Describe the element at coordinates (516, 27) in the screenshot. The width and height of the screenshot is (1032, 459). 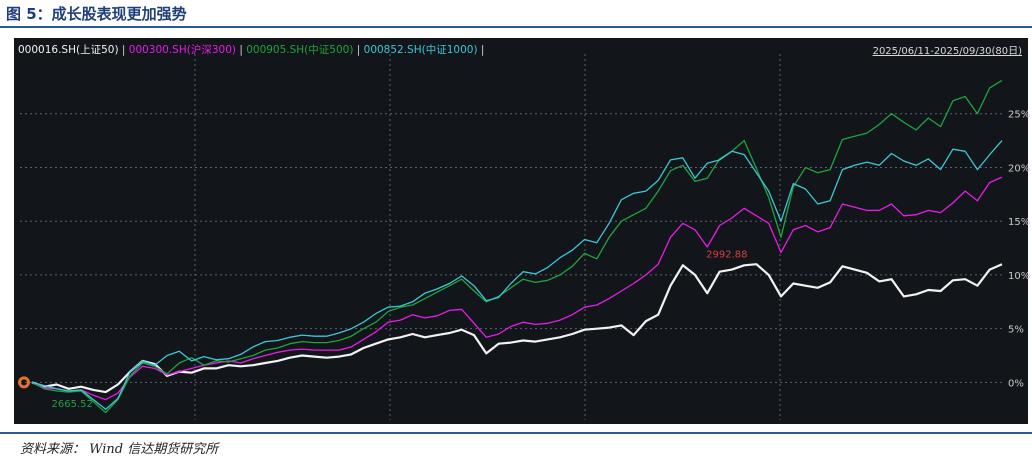
I see `title-rule` at that location.